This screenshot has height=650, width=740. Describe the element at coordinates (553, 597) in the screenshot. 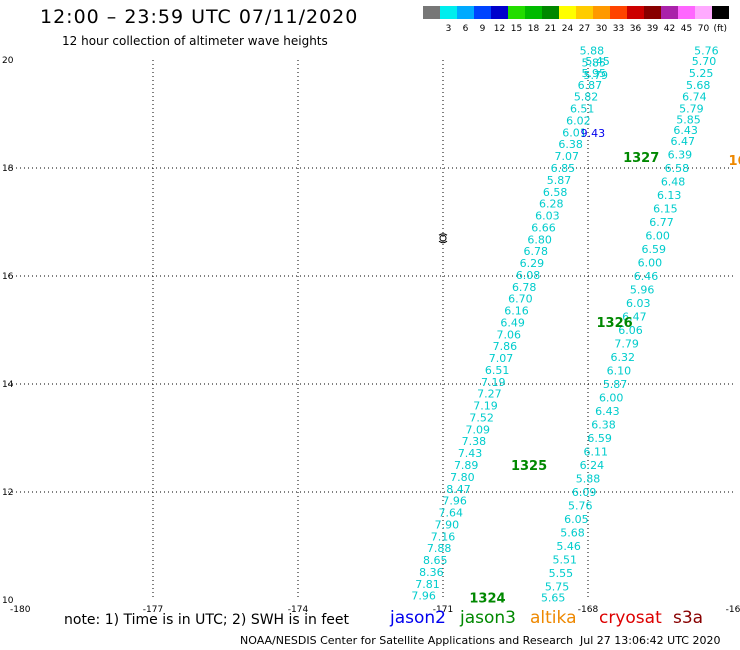

I see `data-point-altika: 5.65` at that location.